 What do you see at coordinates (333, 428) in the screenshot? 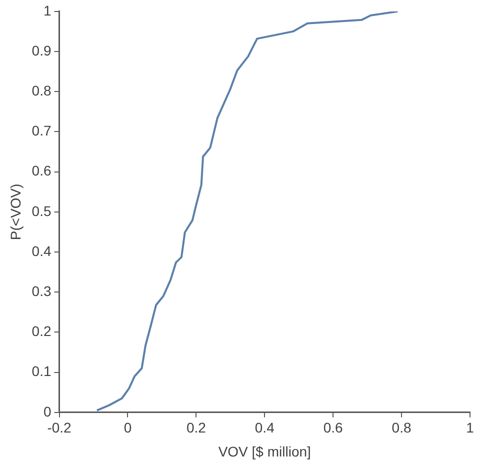
I see `x-tick-label: 0.6` at bounding box center [333, 428].